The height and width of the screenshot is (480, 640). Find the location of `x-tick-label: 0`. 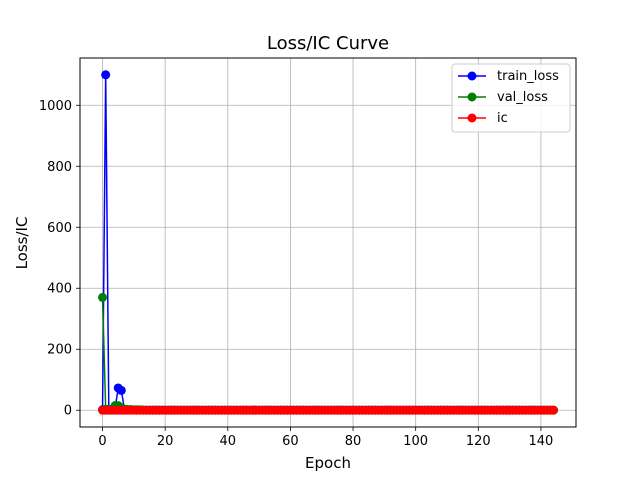

x-tick-label: 0 is located at coordinates (102, 441).